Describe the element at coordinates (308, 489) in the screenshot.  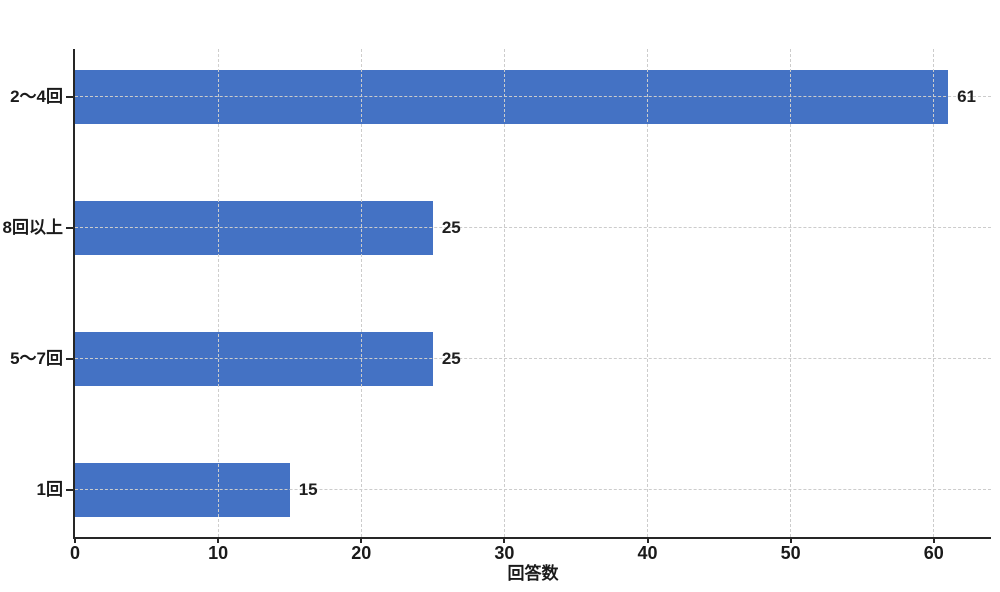
I see `value-label-3: 15` at that location.